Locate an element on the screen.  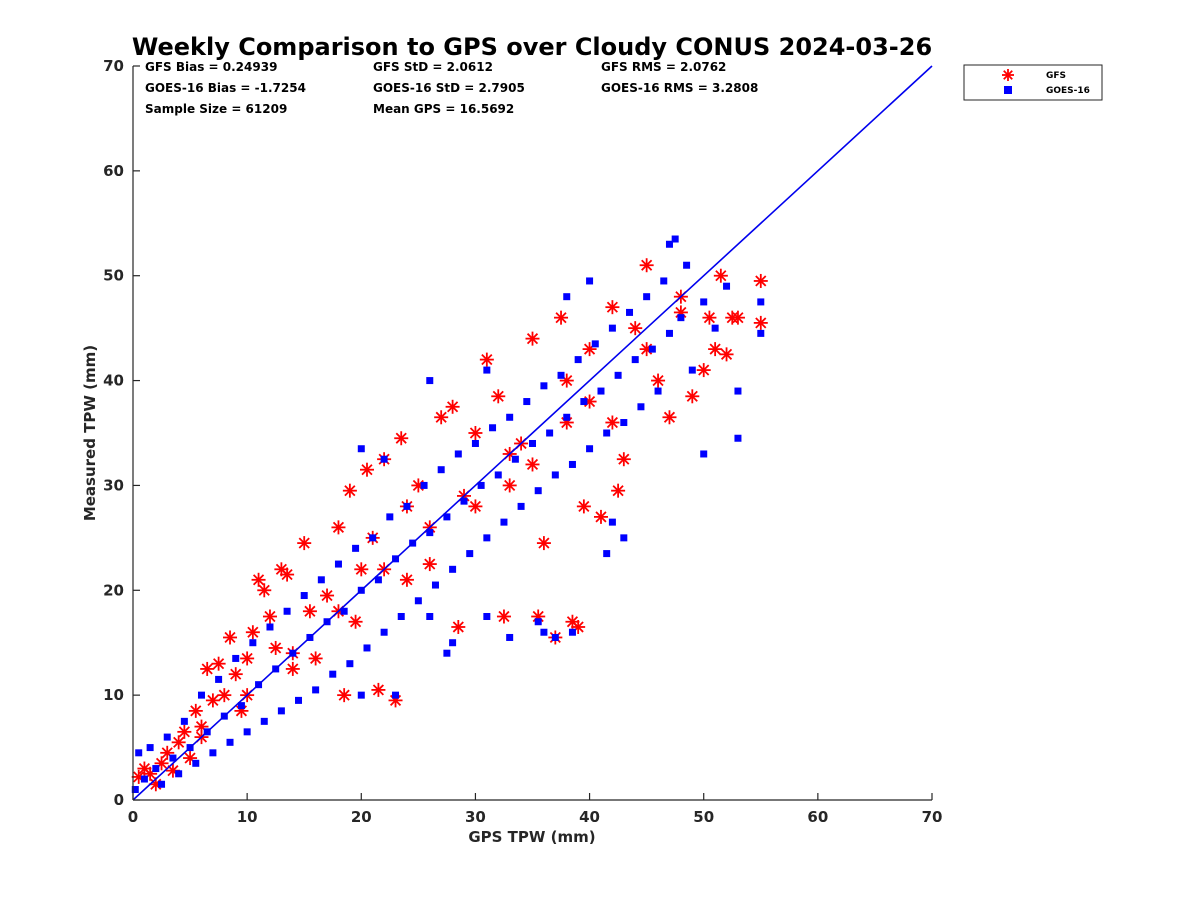
x-tick-label: 50 is located at coordinates (703, 817).